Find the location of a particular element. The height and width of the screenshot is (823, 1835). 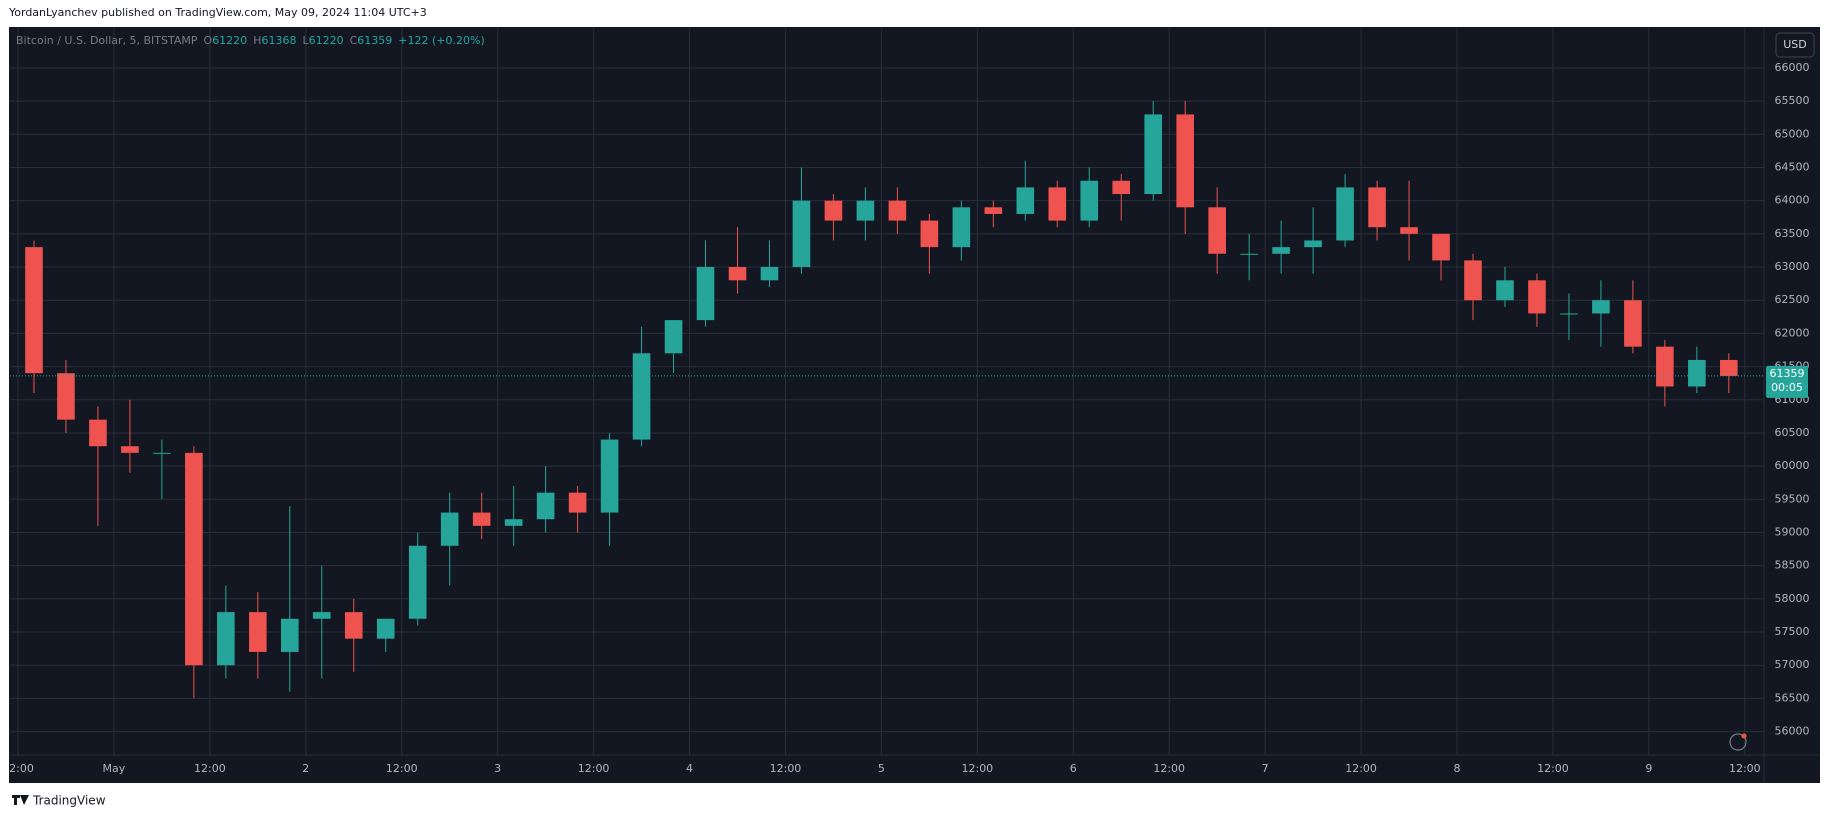

y-tick-label: 56500 is located at coordinates (1792, 697).